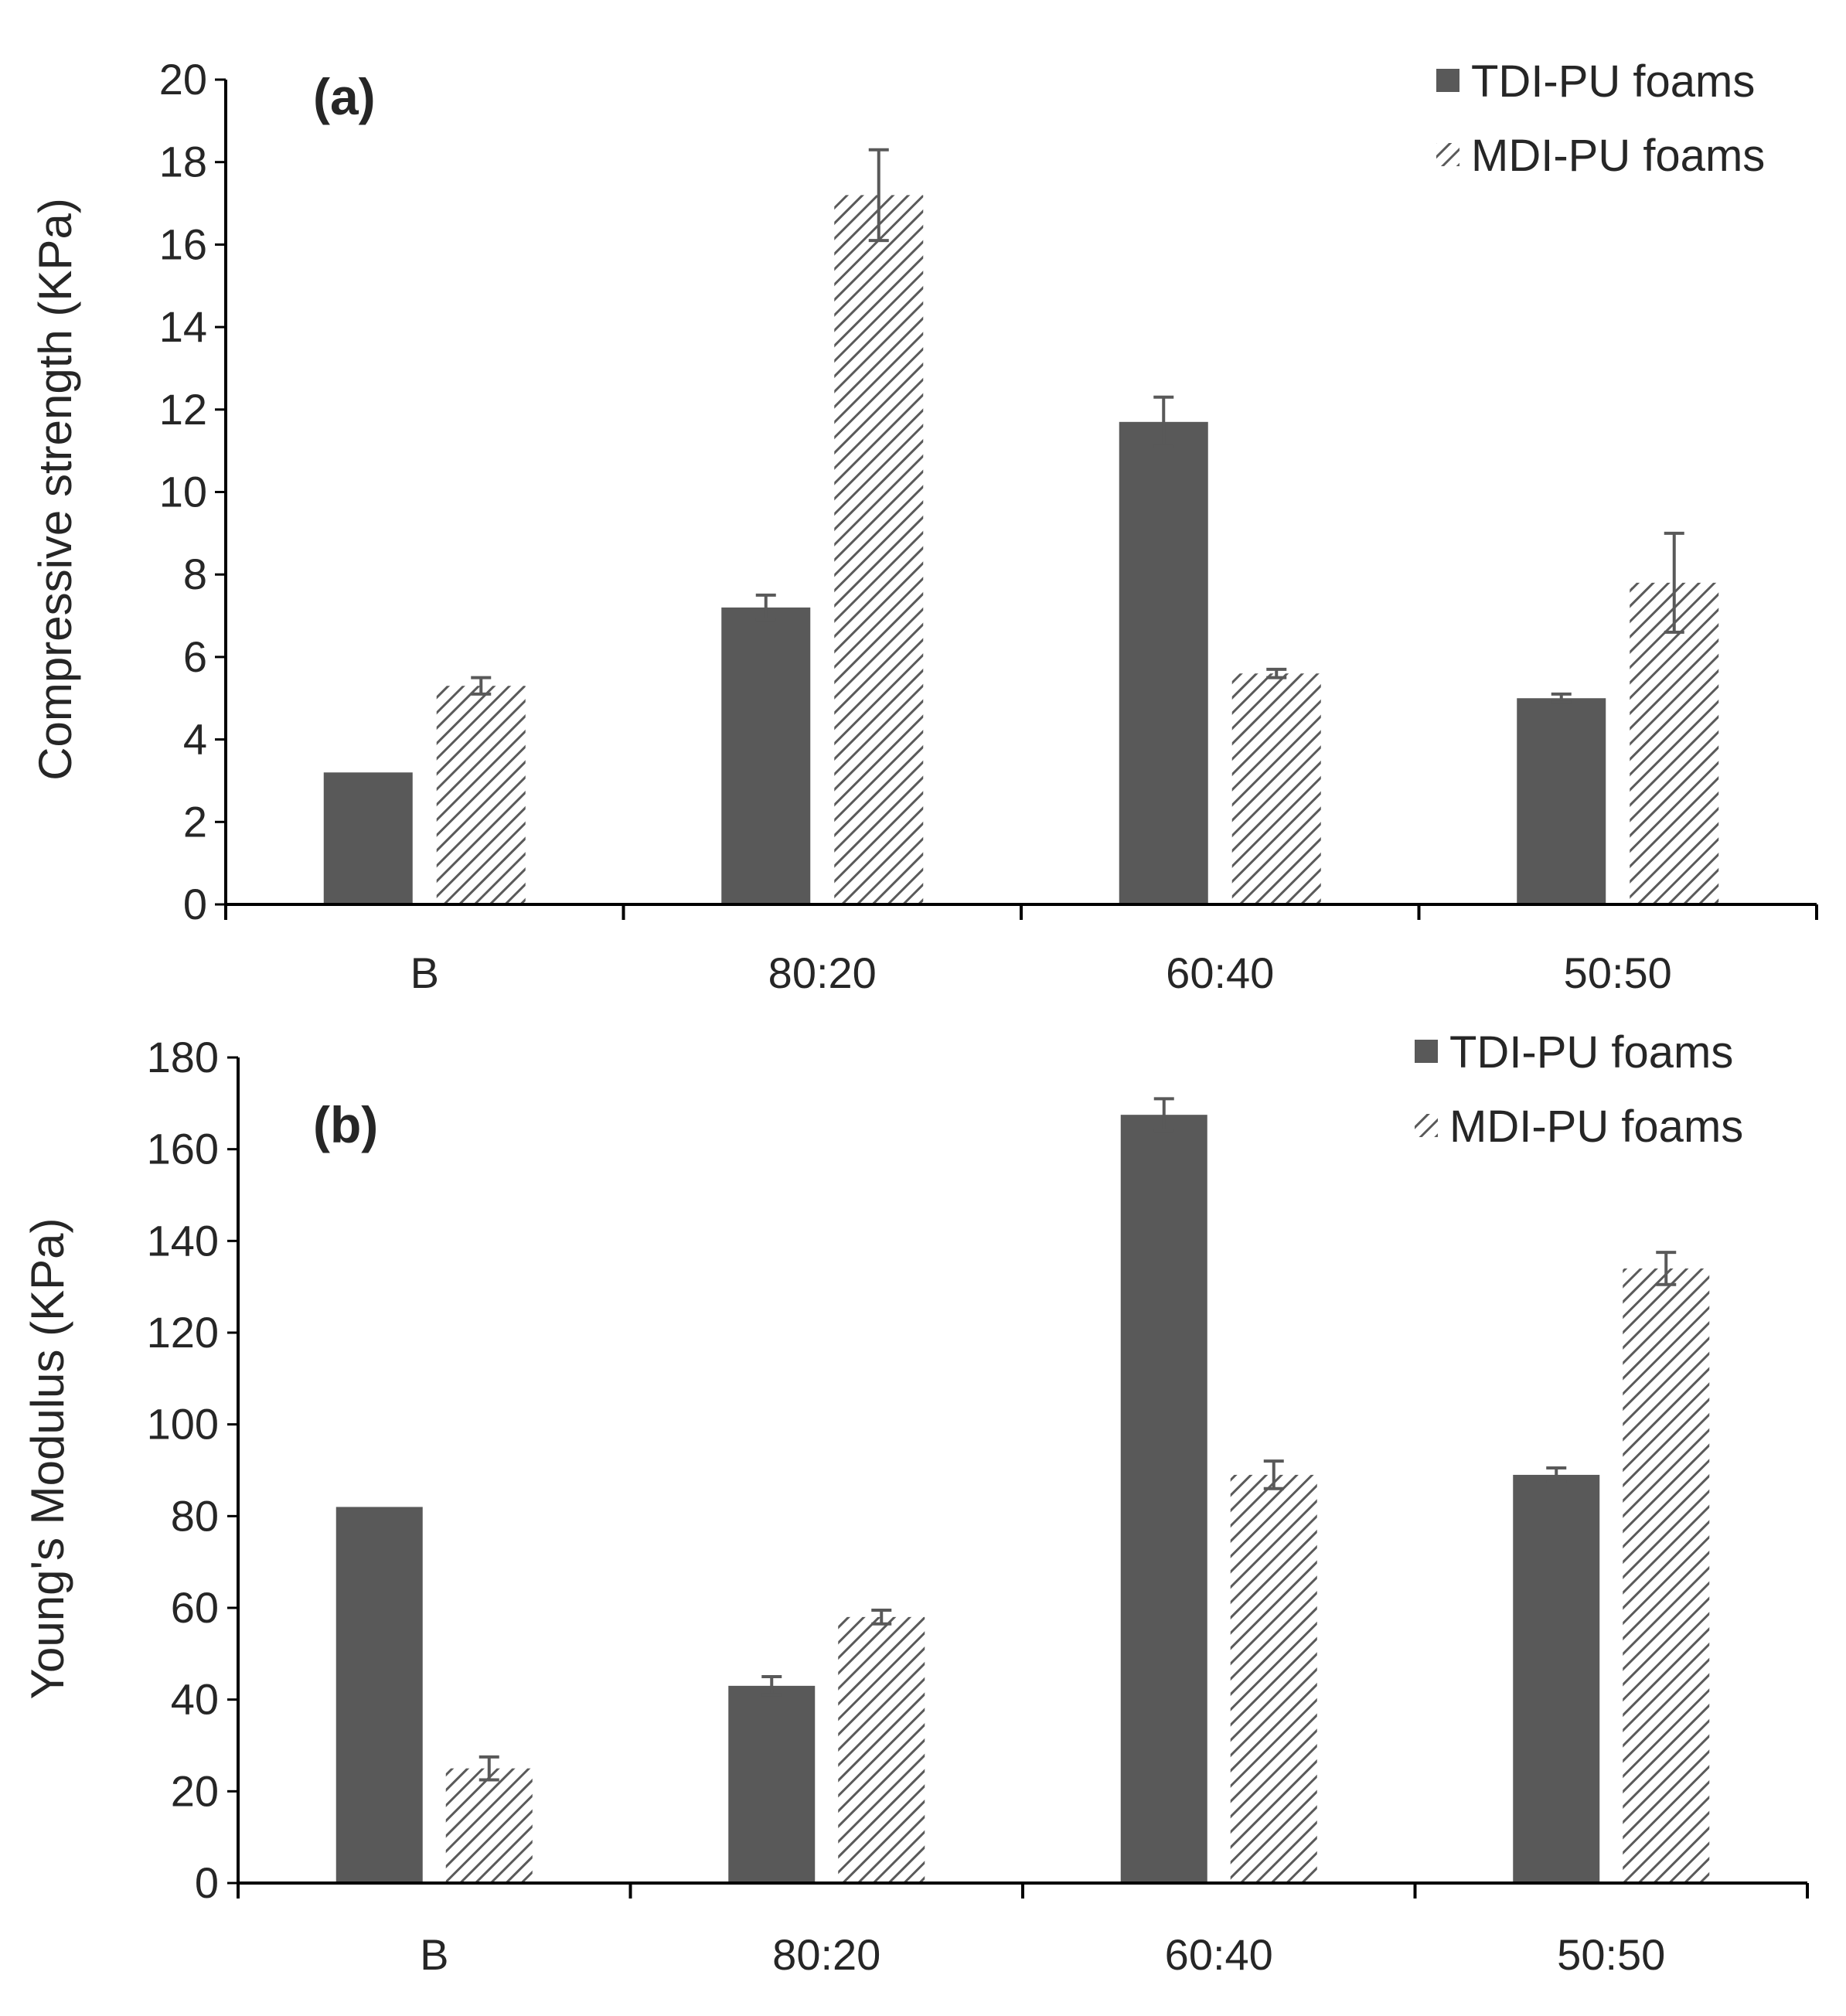 The width and height of the screenshot is (1846, 2016). Describe the element at coordinates (183, 326) in the screenshot. I see `y-tick-label: 14` at that location.